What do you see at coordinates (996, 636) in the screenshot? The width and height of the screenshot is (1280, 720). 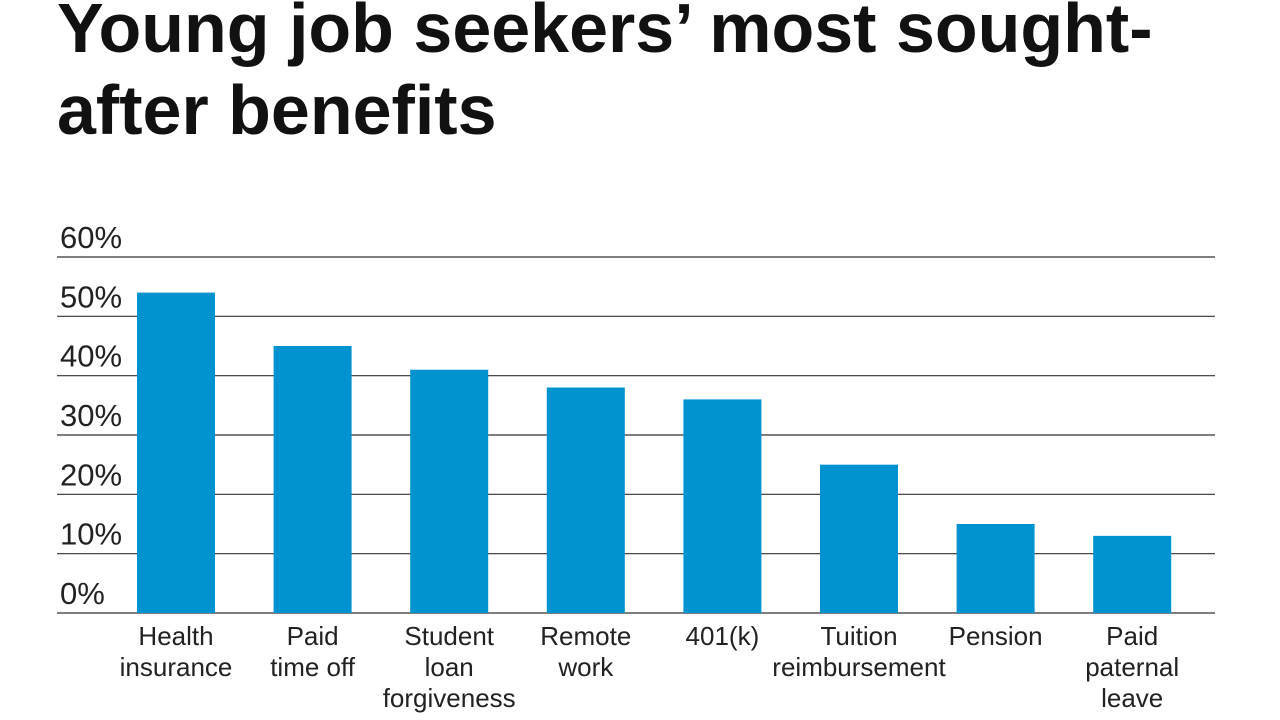 I see `x-tick-label: Pension` at bounding box center [996, 636].